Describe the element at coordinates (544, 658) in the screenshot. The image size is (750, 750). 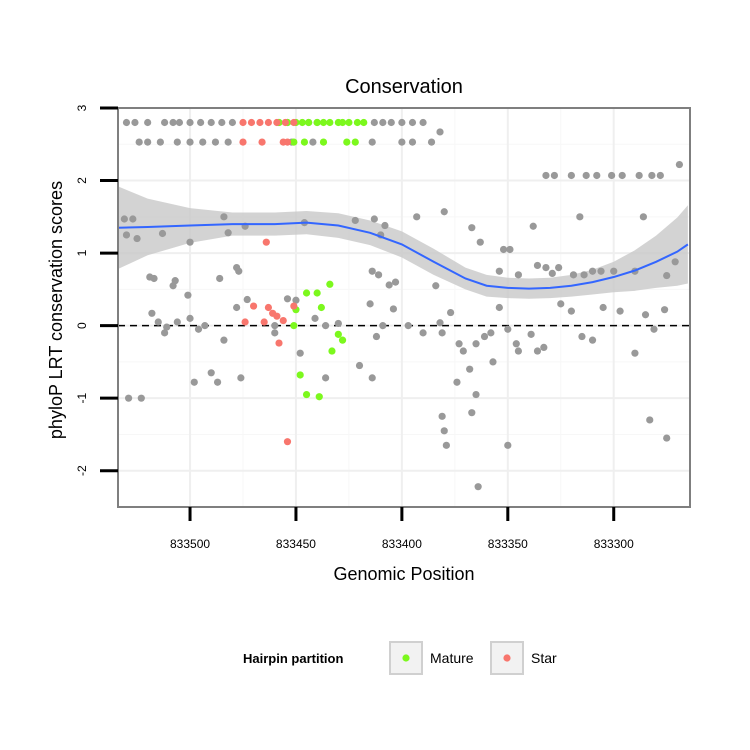
I see `legend-label-star: Star` at that location.